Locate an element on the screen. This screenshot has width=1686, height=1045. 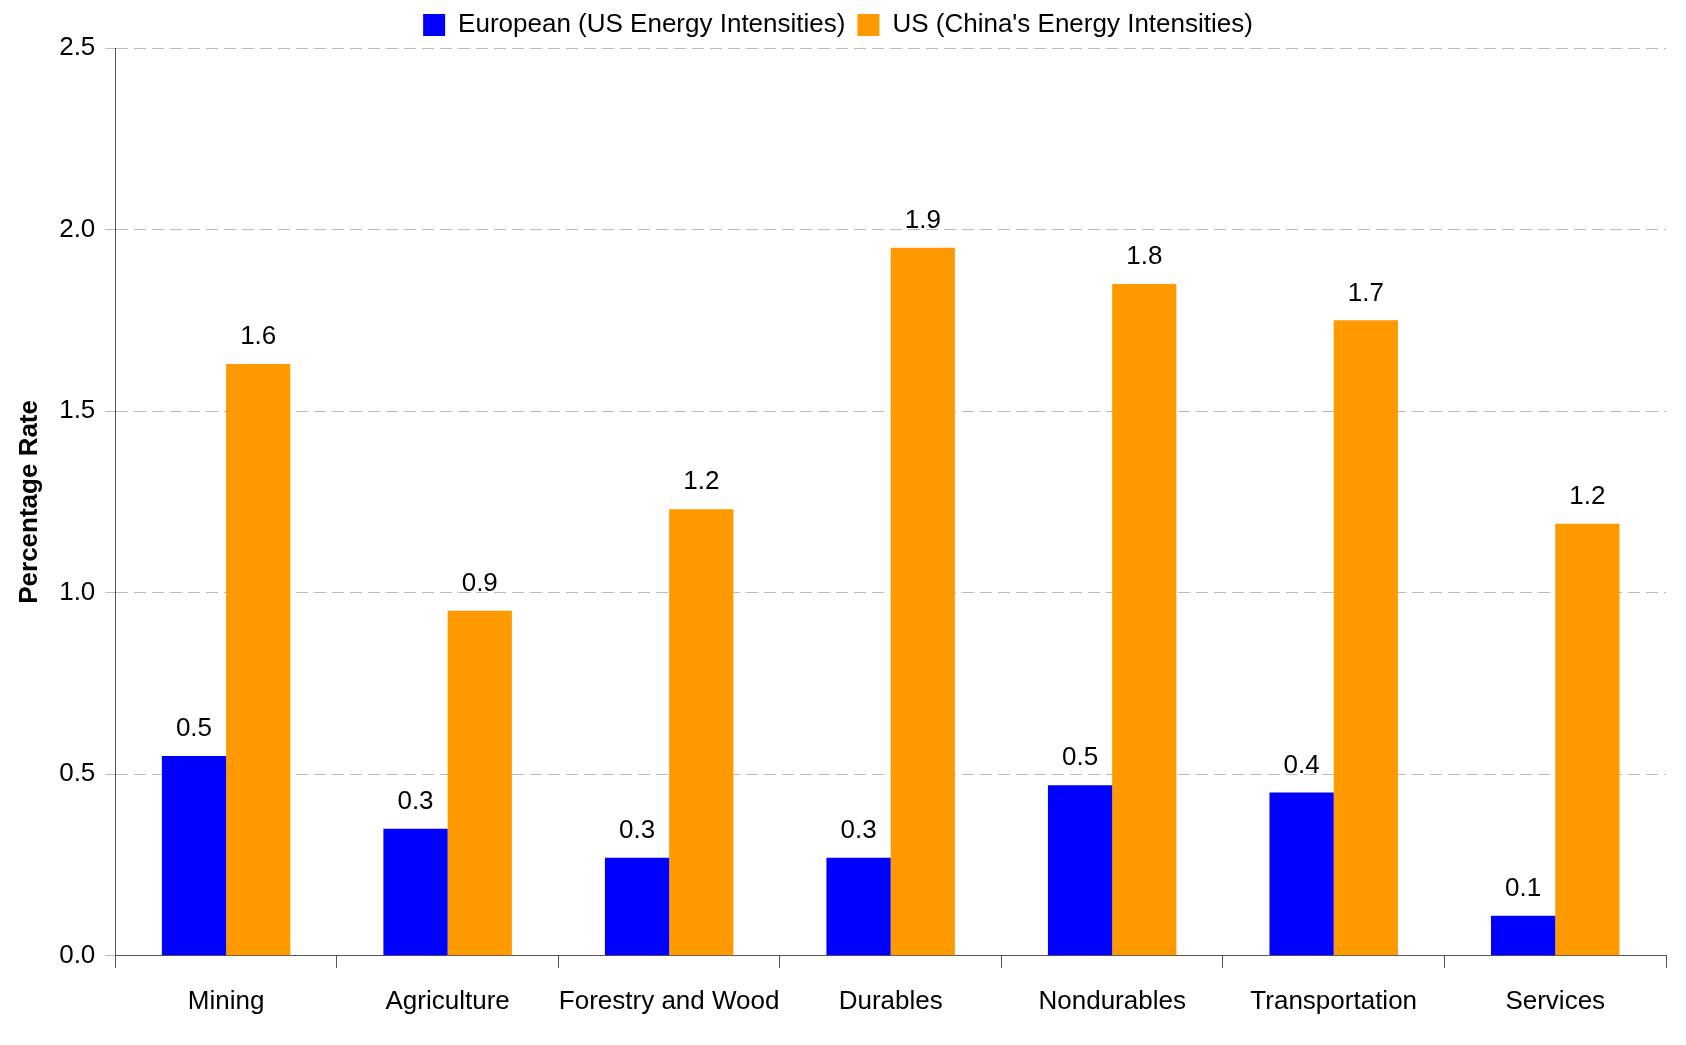
data-label: 1.7 is located at coordinates (1365, 291).